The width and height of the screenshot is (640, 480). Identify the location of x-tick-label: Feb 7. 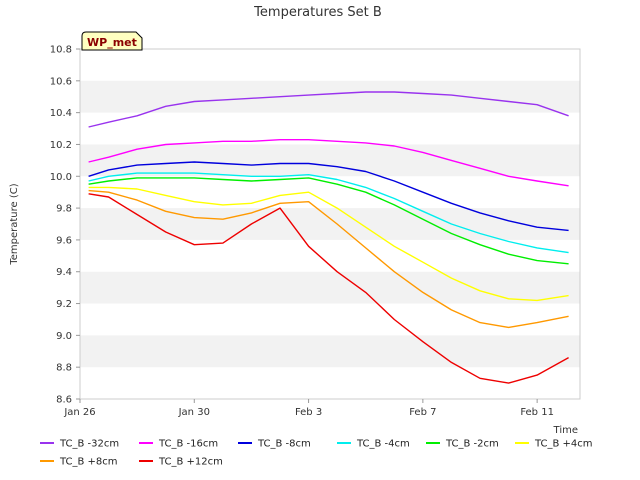
(422, 412).